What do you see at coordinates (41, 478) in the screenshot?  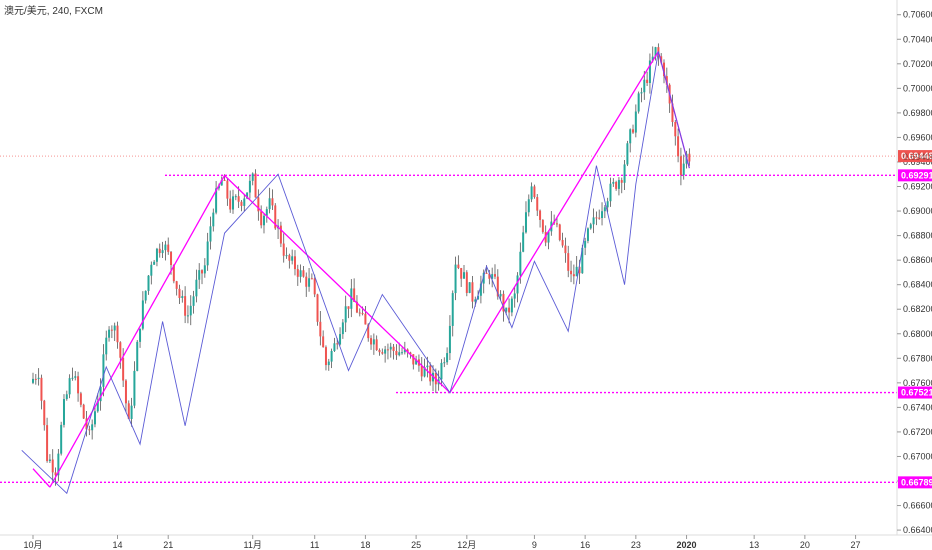 I see `trend-line` at bounding box center [41, 478].